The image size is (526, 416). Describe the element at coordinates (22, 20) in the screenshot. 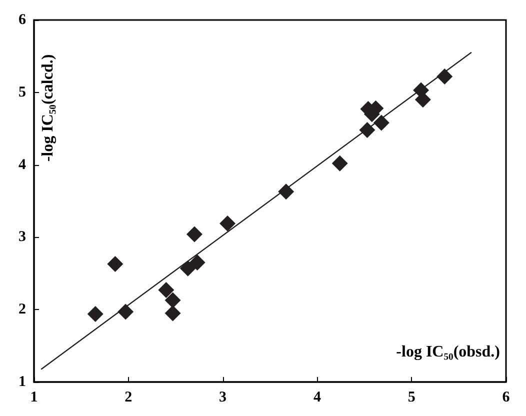

I see `y-tick-label: 6` at that location.